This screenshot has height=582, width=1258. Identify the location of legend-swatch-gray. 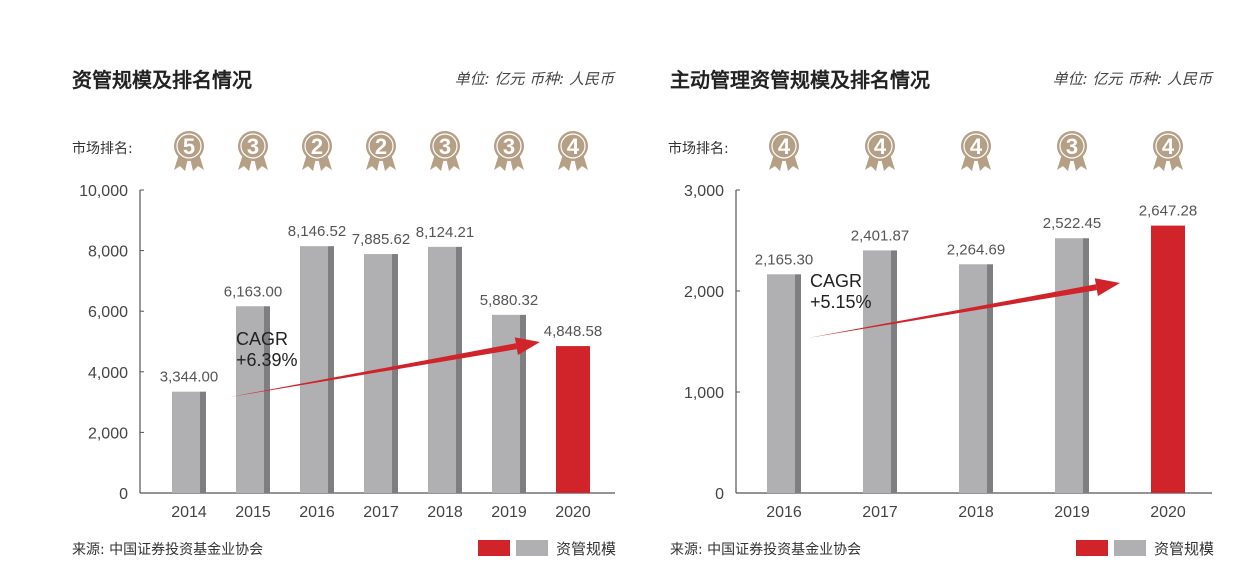
(1130, 548).